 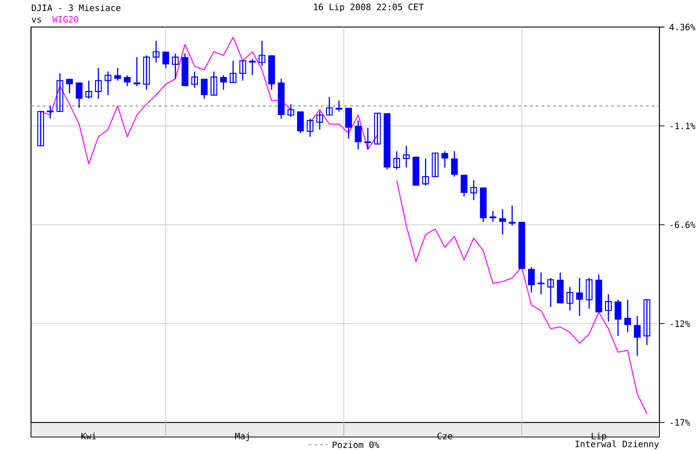 What do you see at coordinates (76, 7) in the screenshot?
I see `chart-title: DJIA - 3 Miesiace` at bounding box center [76, 7].